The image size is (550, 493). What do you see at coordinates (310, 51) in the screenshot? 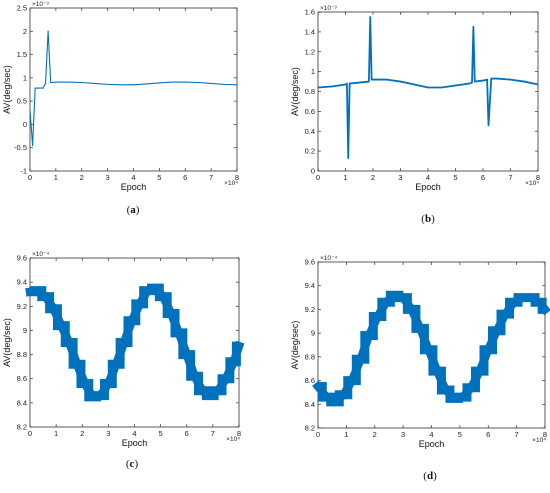
I see `y-tick-label: 1.2` at bounding box center [310, 51].